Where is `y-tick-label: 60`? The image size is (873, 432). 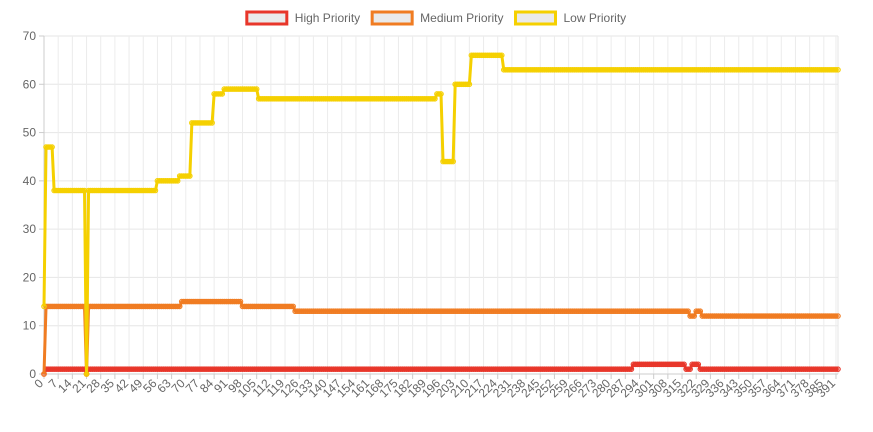 y-tick-label: 60 is located at coordinates (30, 84).